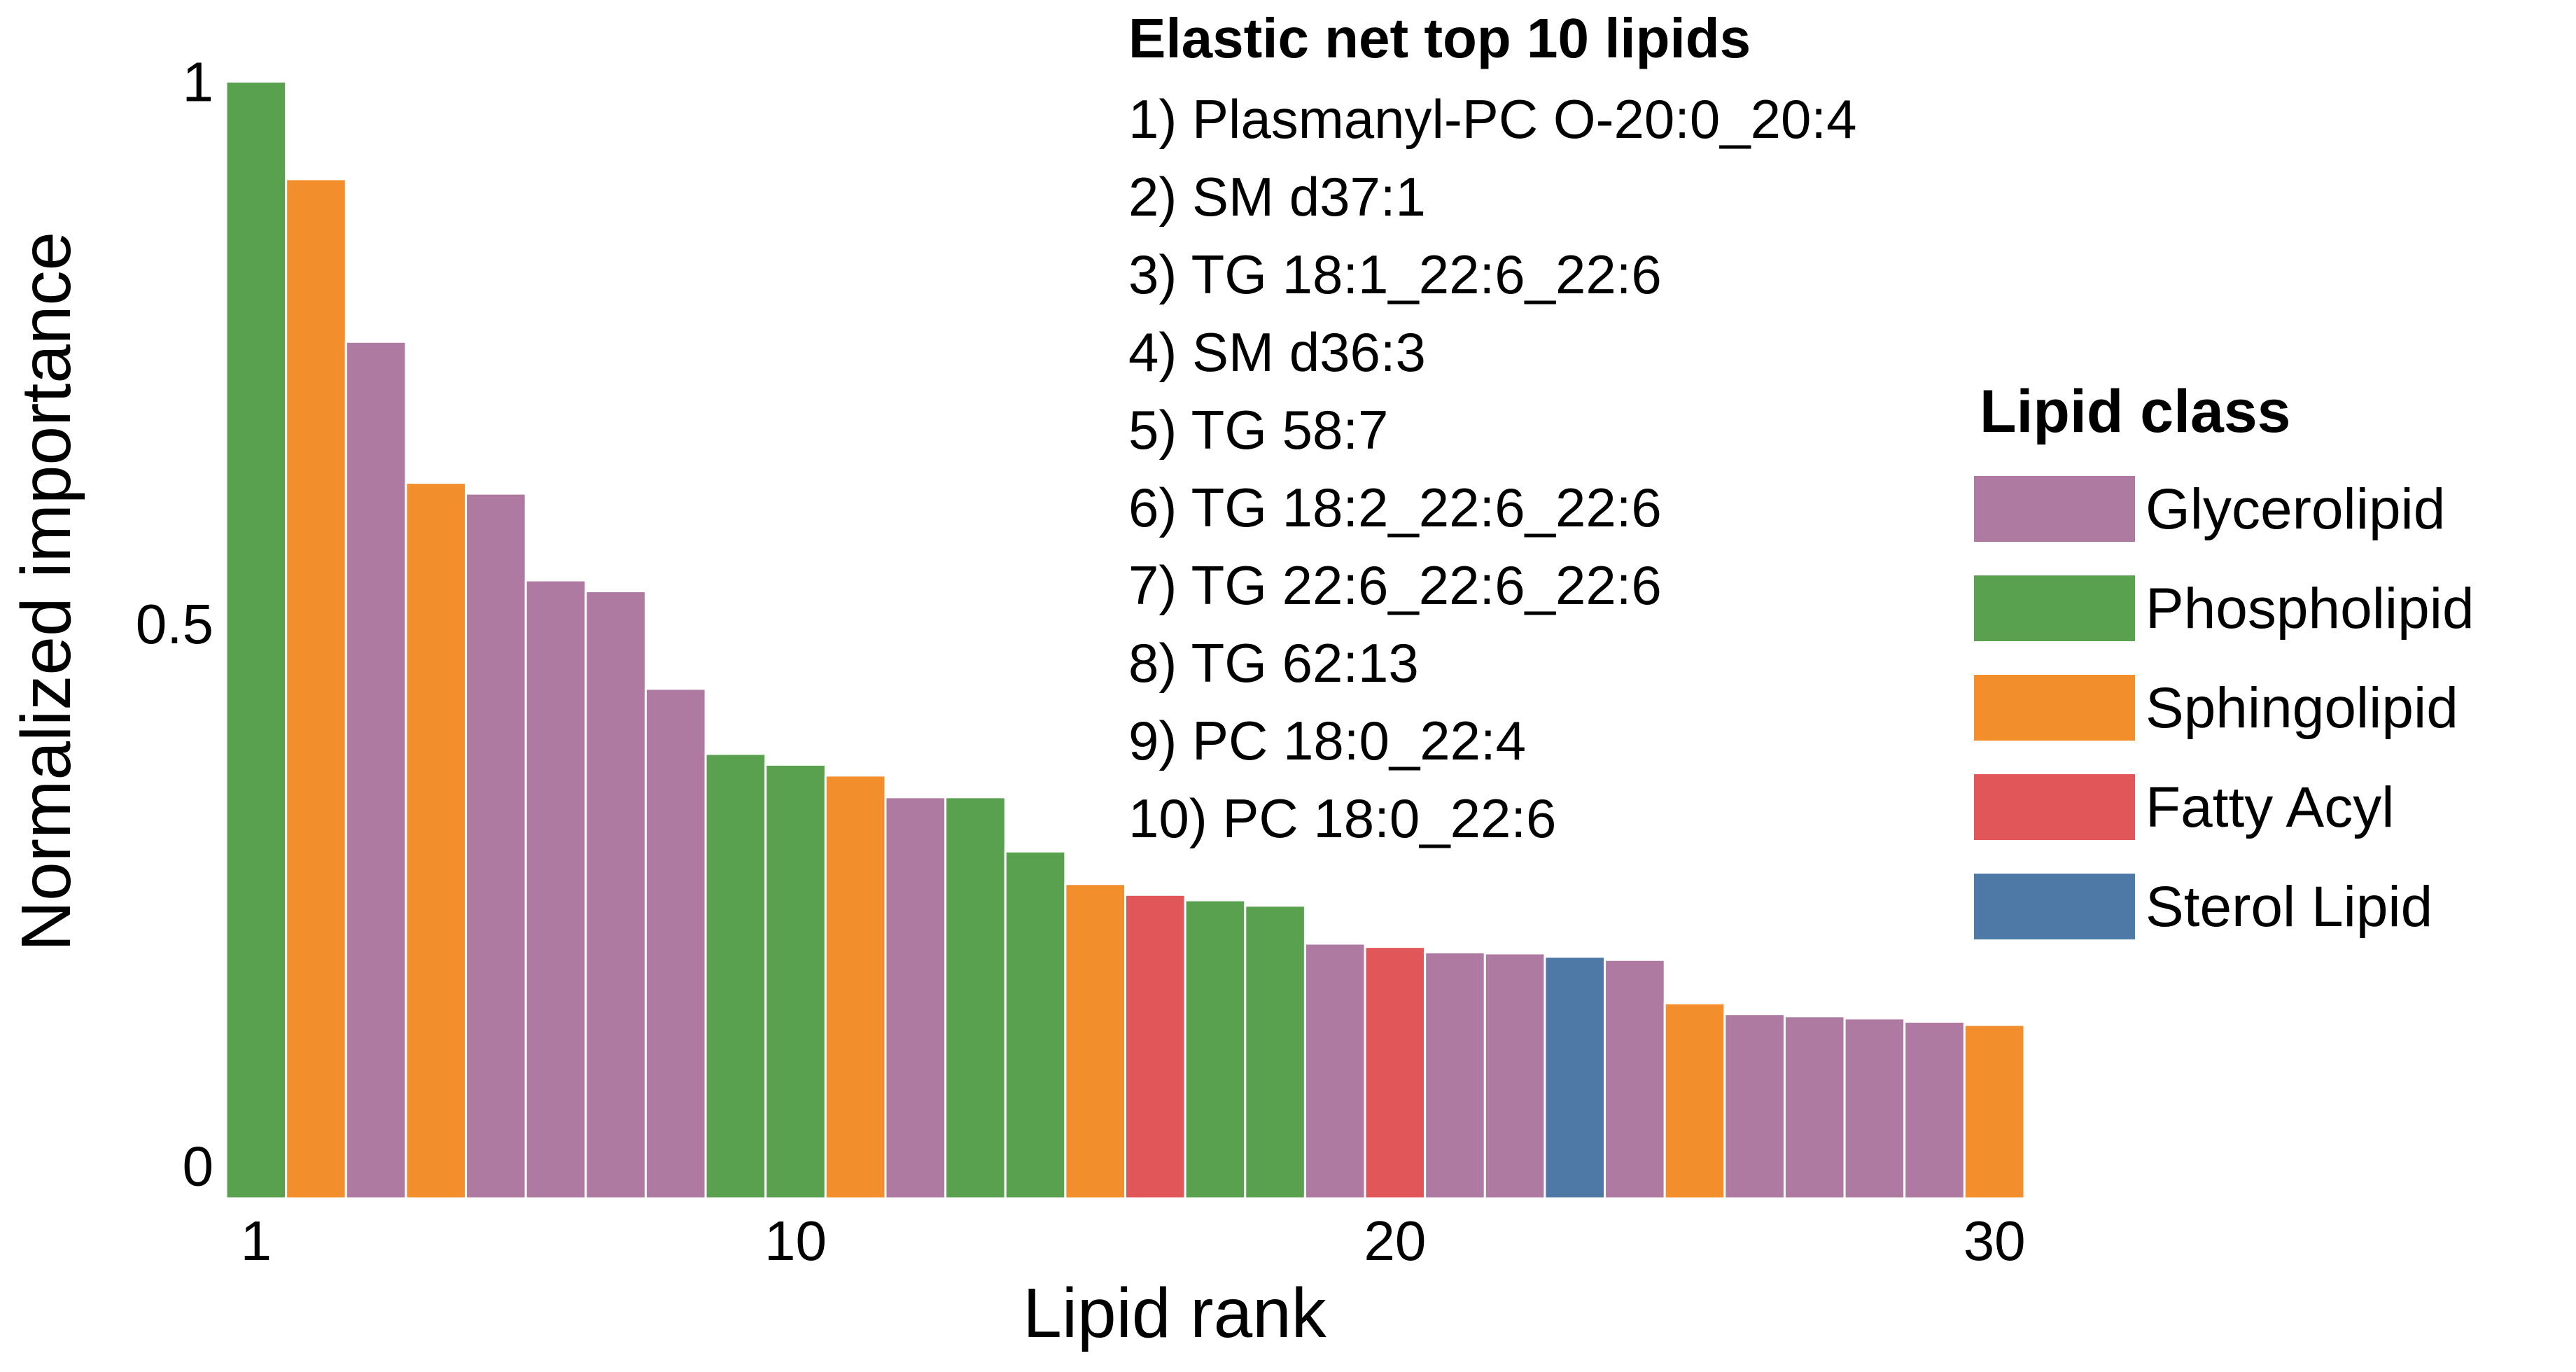  Describe the element at coordinates (1395, 507) in the screenshot. I see `annotation-line: 6) TG 18:2_22:6_22:6` at that location.